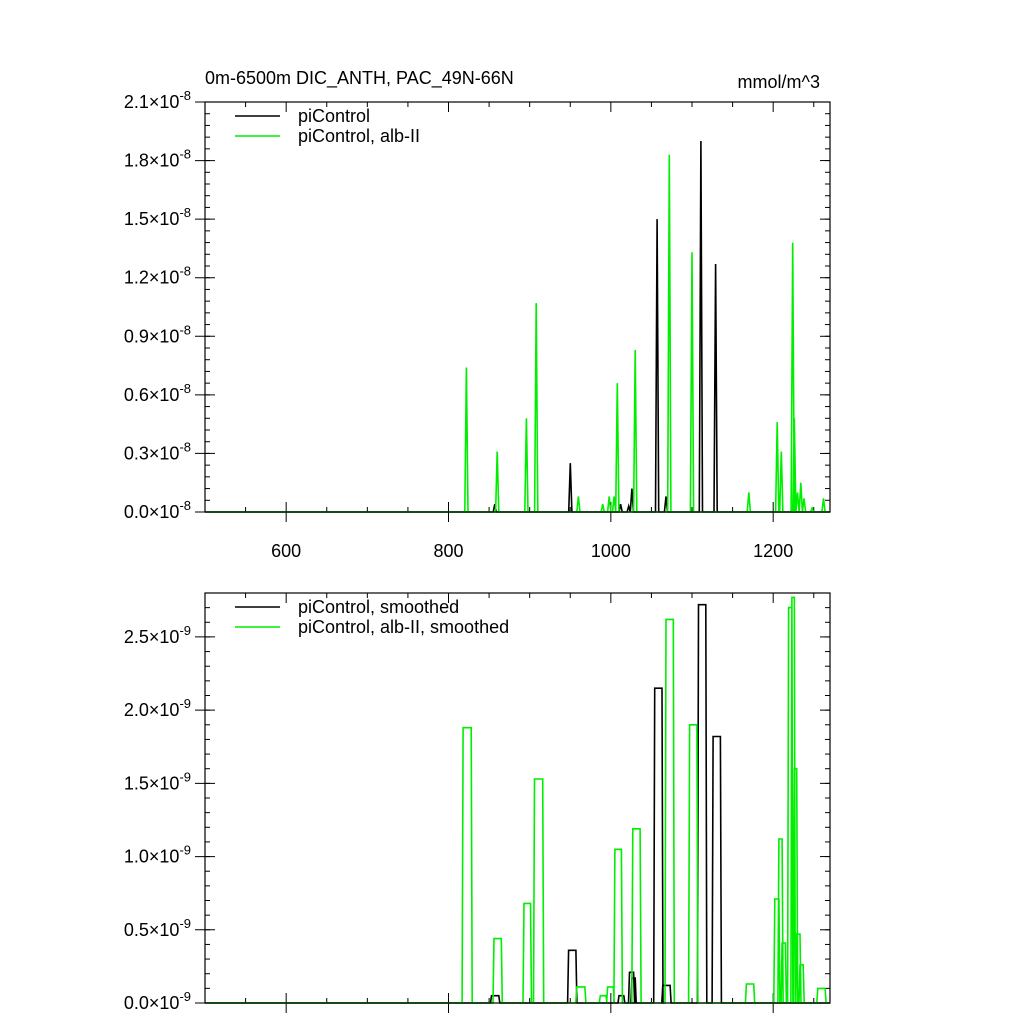  Describe the element at coordinates (157, 855) in the screenshot. I see `y-tick-label: 1.0×10⁻⁹` at that location.